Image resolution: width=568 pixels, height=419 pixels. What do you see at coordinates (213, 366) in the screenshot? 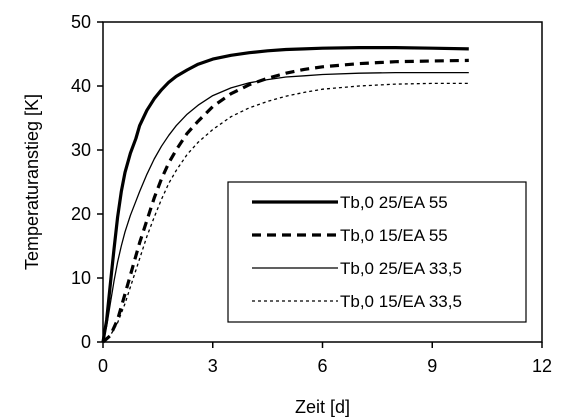
I see `x-tick-label: 3` at bounding box center [213, 366].